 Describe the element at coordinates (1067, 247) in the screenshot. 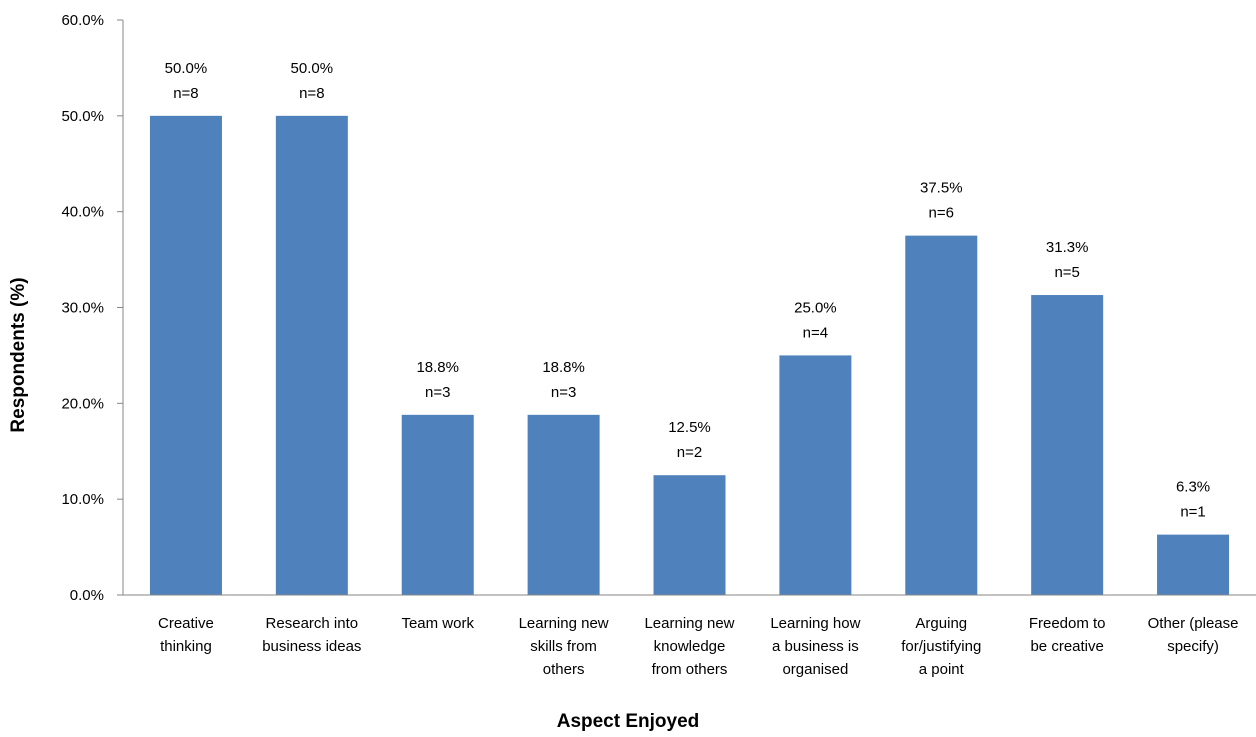

I see `data-label: 31.3%` at that location.